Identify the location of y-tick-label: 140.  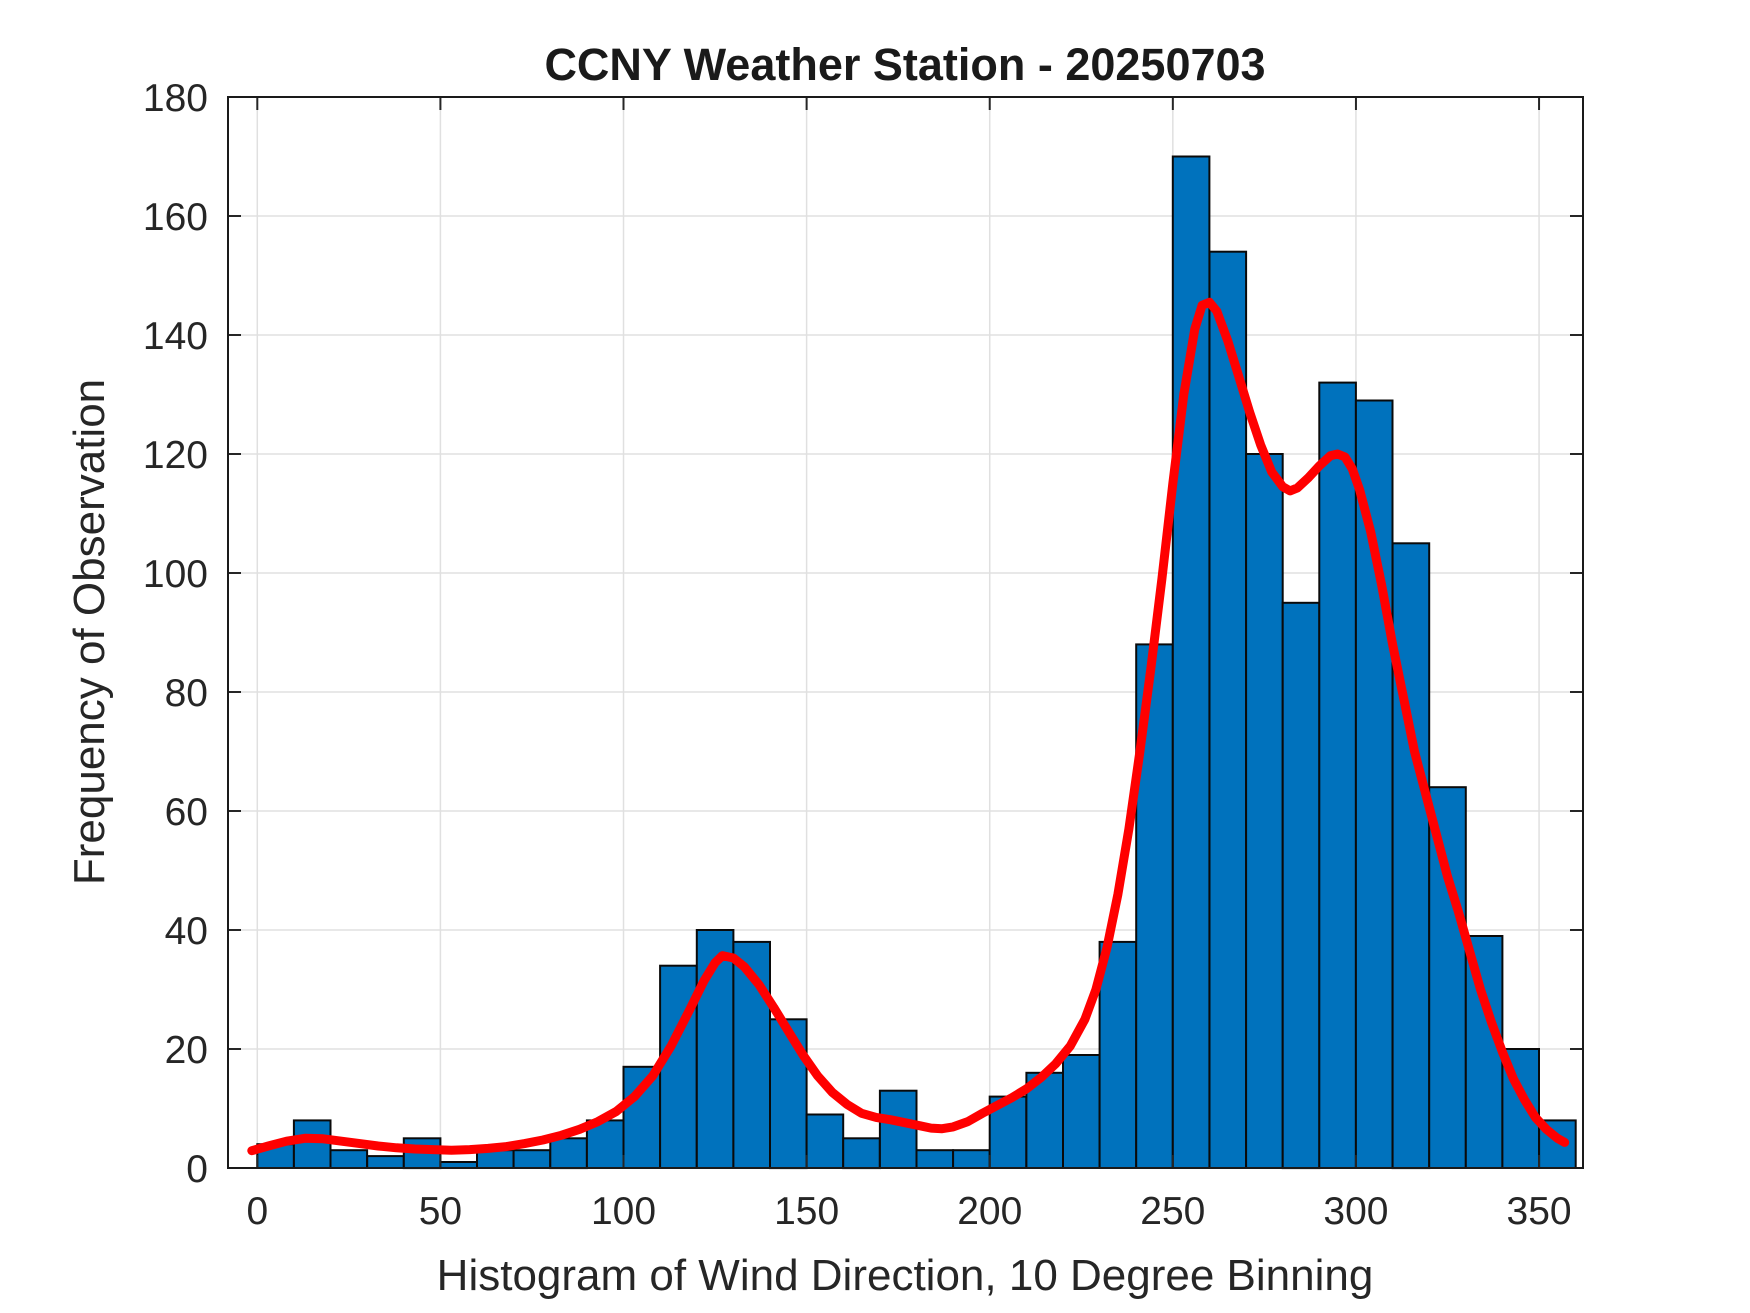
(175, 336).